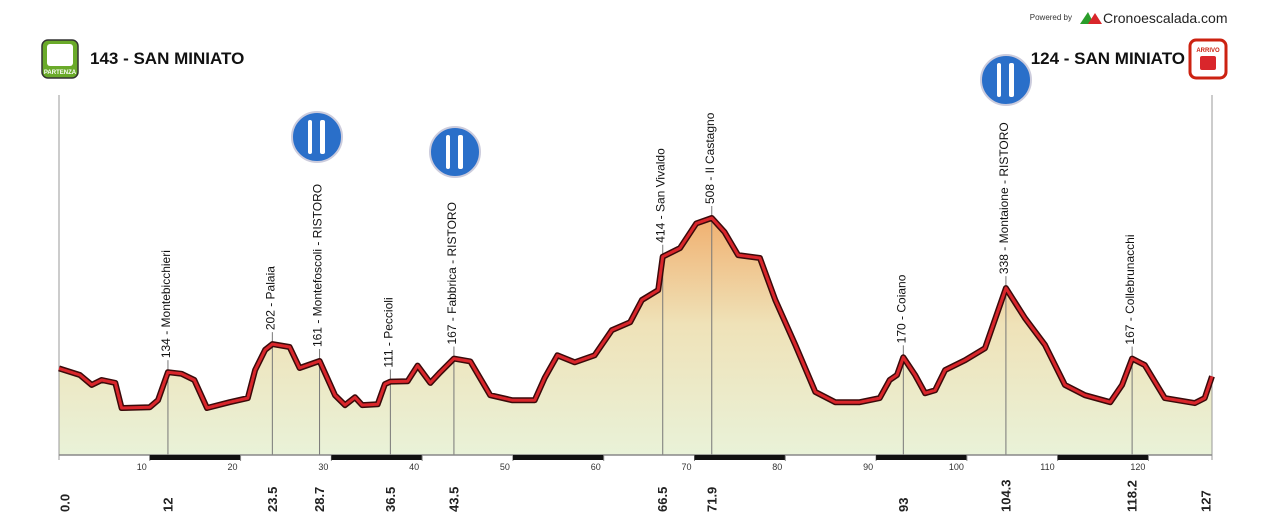 This screenshot has width=1262, height=528. Describe the element at coordinates (60, 73) in the screenshot. I see `start-badge-text: PARTENZA` at that location.